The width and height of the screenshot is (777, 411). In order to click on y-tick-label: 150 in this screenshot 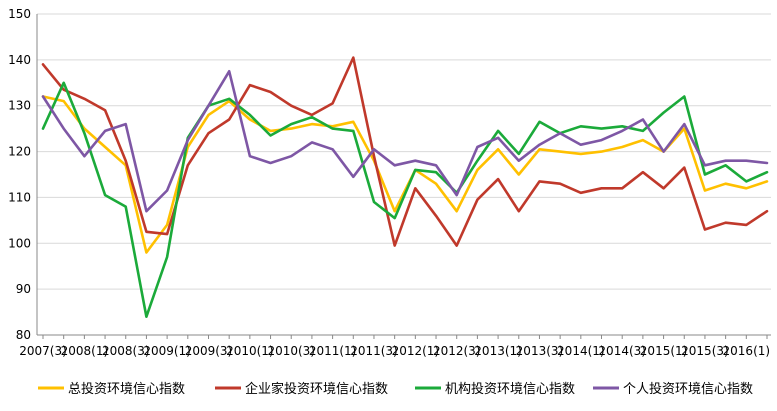, I will do `click(19, 14)`.